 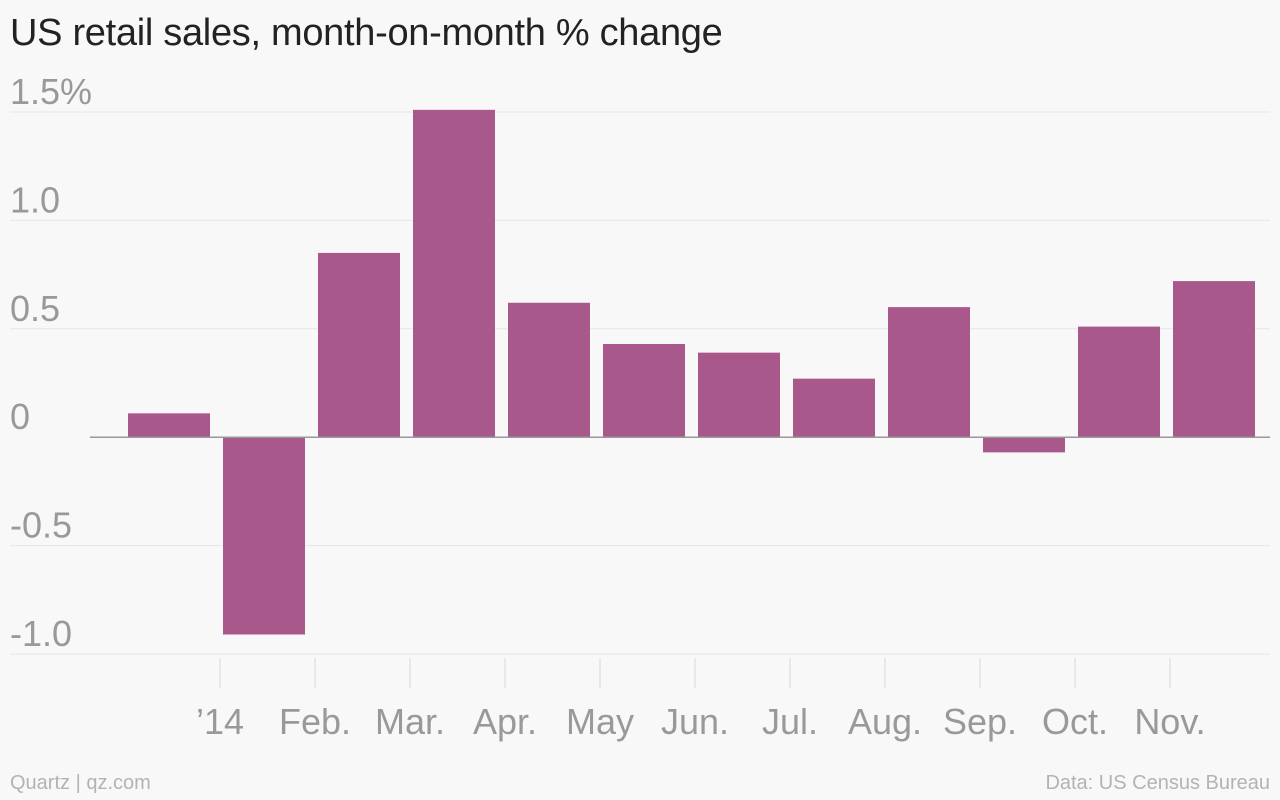 I want to click on x-tick-label: ’14, so click(x=220, y=721).